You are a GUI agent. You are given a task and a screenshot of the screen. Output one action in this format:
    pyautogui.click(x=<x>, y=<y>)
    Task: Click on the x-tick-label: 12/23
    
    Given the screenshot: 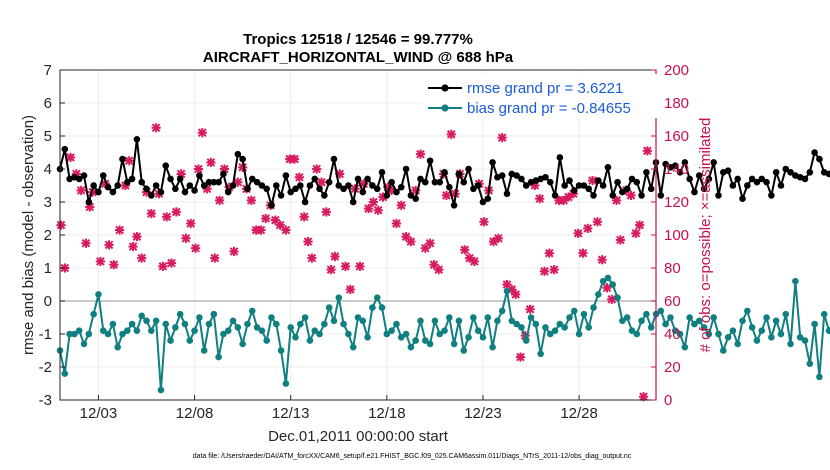 What is the action you would take?
    pyautogui.click(x=483, y=413)
    